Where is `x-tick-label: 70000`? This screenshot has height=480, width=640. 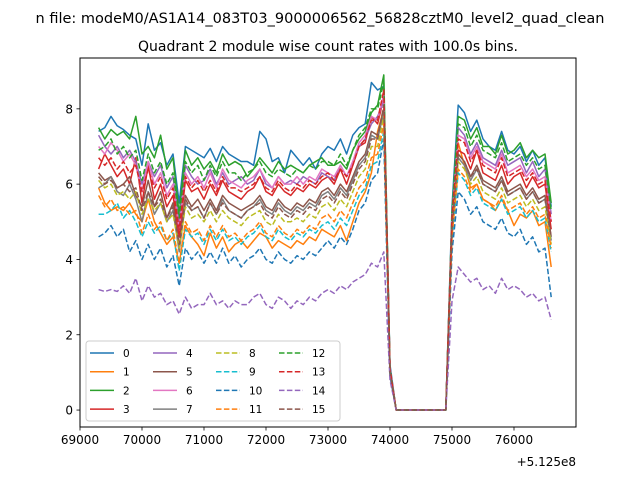
x-tick-label: 70000 is located at coordinates (142, 440).